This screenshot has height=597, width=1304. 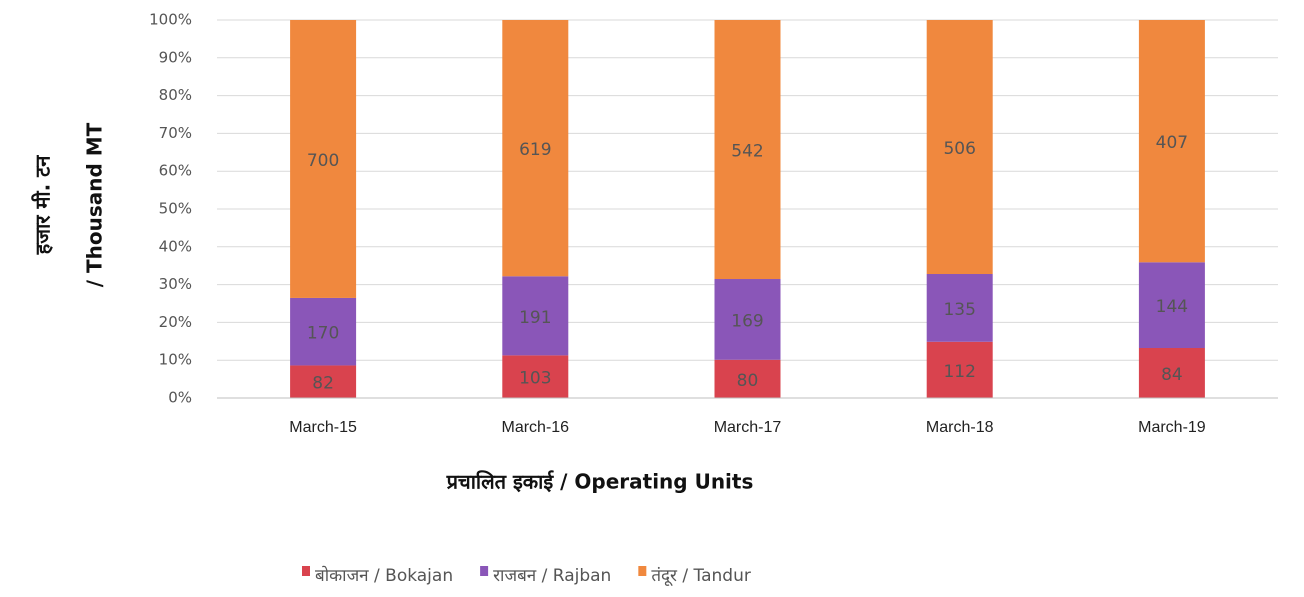 I want to click on y-axis-title: हजार मी. टन, so click(x=43, y=205).